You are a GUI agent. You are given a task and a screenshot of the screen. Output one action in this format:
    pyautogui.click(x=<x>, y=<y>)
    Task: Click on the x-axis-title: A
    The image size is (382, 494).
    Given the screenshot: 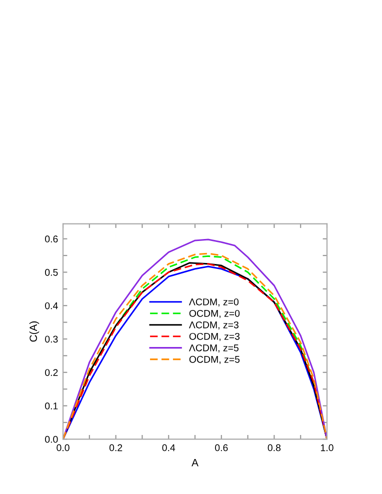 What is the action you would take?
    pyautogui.click(x=195, y=462)
    